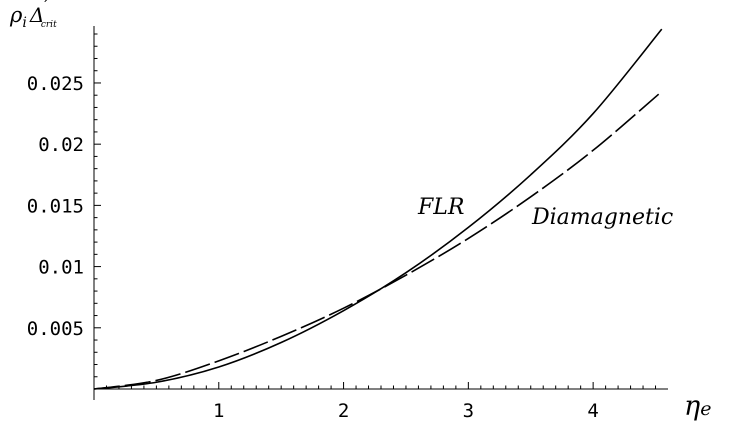 This screenshot has height=421, width=733. Describe the element at coordinates (33, 15) in the screenshot. I see `y-axis-label: ρi Δ′ crit` at that location.